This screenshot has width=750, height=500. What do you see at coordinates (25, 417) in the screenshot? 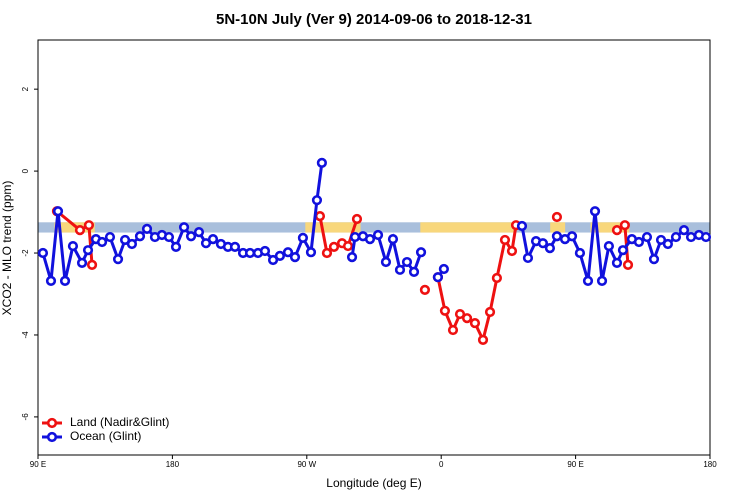
I see `y-tick-label: -6` at bounding box center [25, 417].